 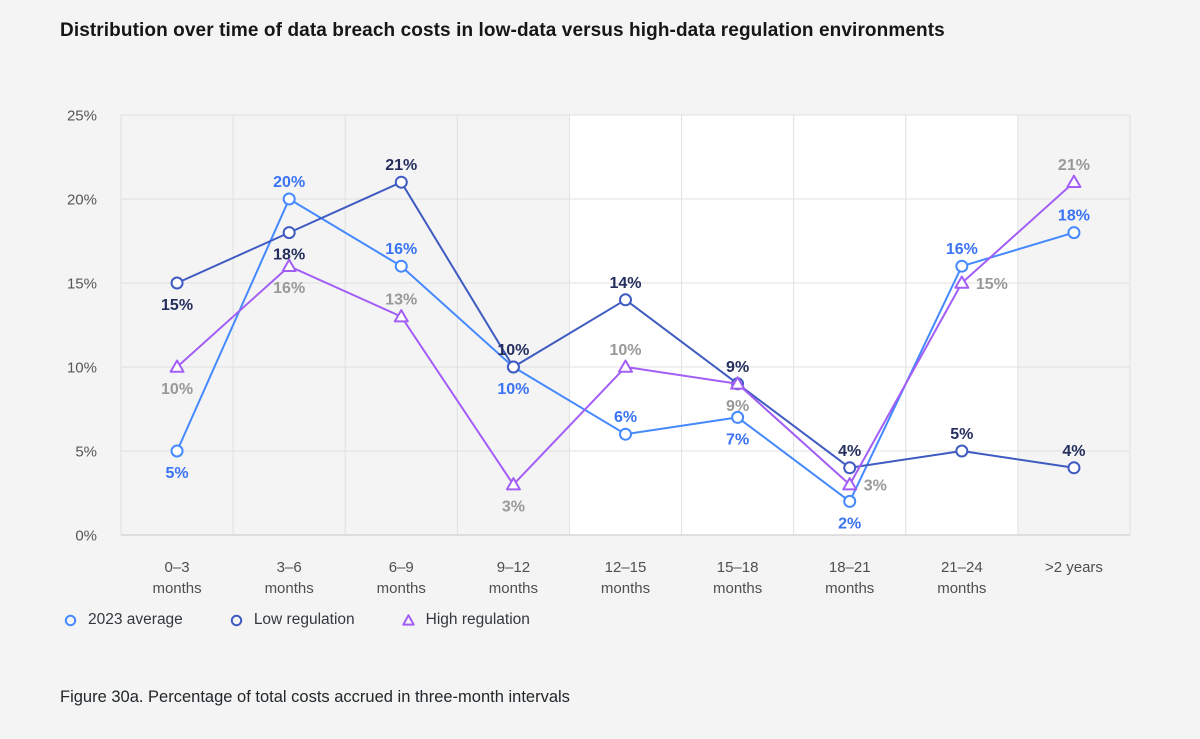 What do you see at coordinates (738, 567) in the screenshot?
I see `x-tick-label: 15–18` at bounding box center [738, 567].